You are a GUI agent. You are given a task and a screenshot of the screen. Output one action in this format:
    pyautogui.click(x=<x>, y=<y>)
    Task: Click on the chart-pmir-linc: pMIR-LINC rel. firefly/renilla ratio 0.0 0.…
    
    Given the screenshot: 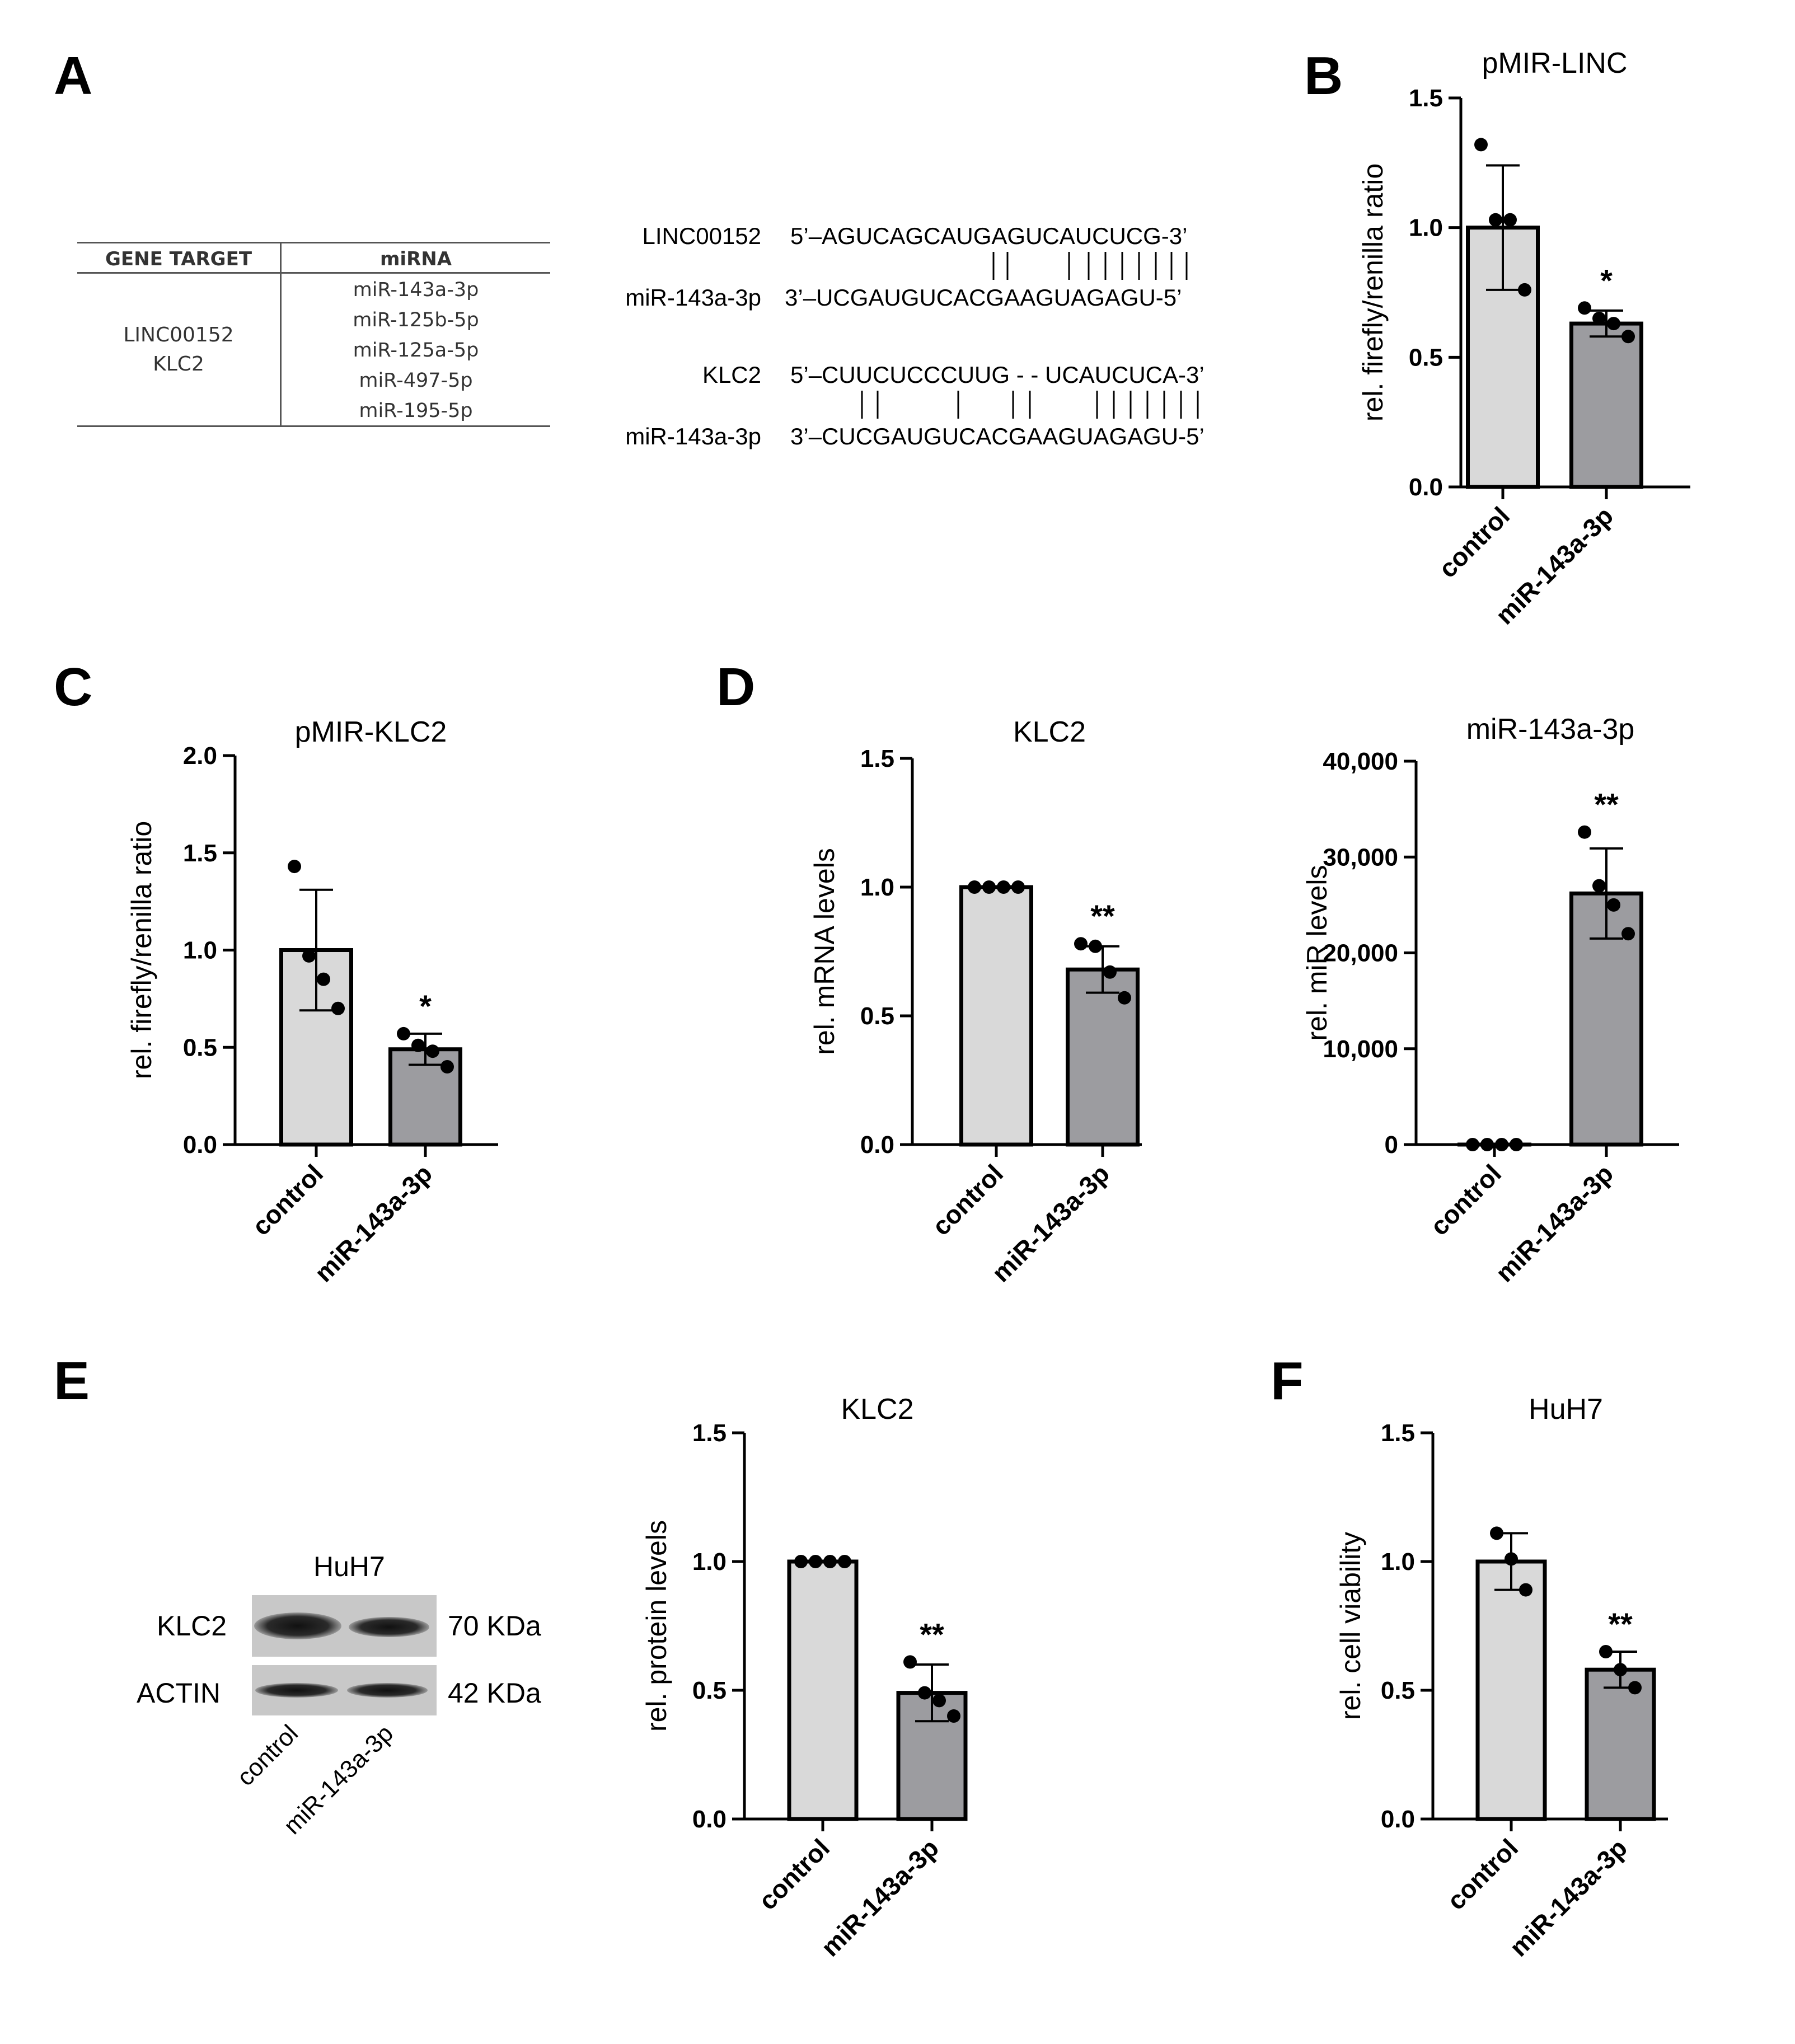 What is the action you would take?
    pyautogui.click(x=1523, y=338)
    